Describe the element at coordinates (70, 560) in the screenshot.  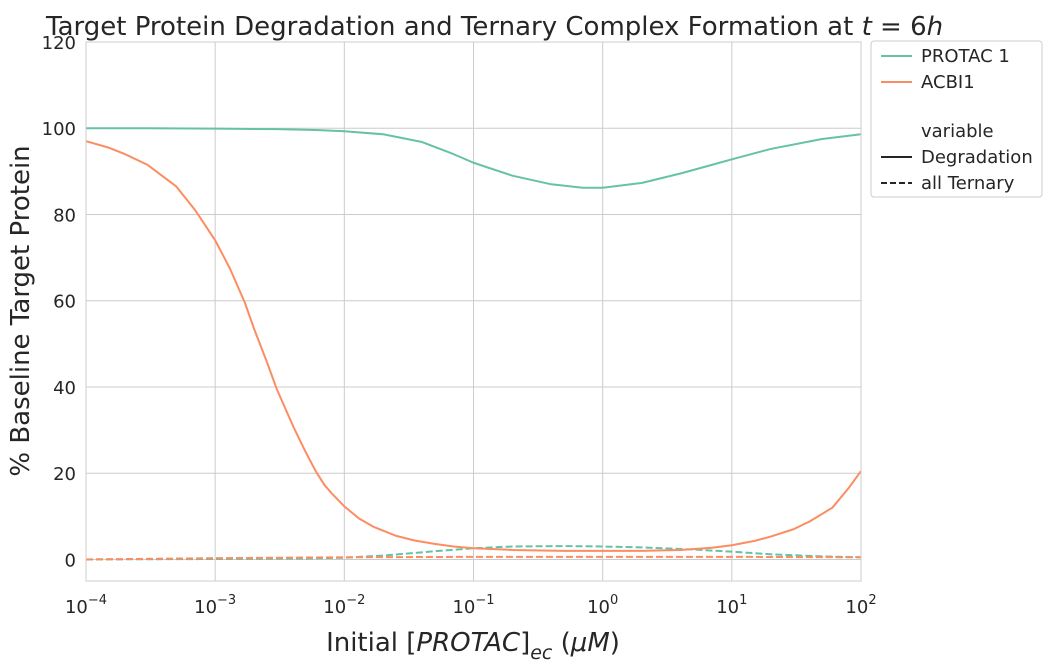
I see `y-tick-label: 0` at that location.